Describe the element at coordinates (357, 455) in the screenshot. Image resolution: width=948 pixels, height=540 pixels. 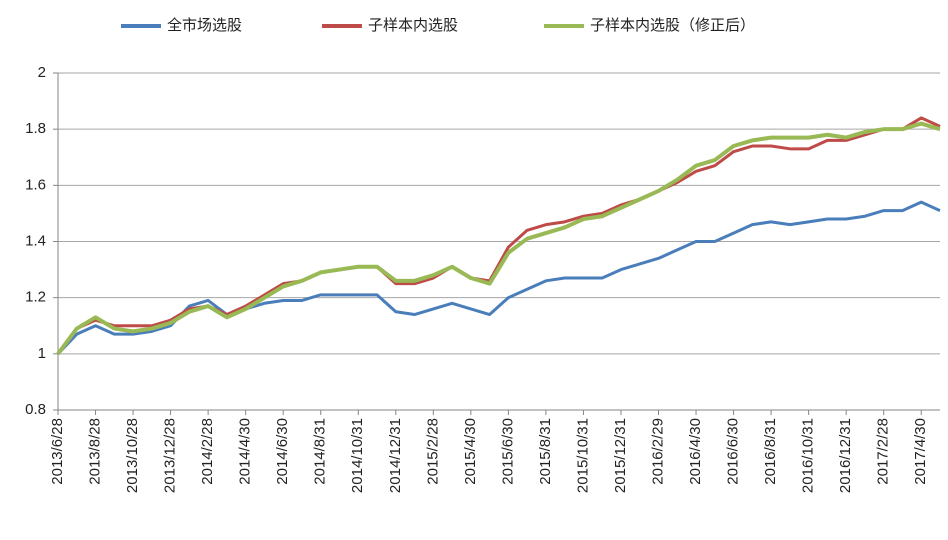
I see `x-tick-label: 2014/10/31` at that location.